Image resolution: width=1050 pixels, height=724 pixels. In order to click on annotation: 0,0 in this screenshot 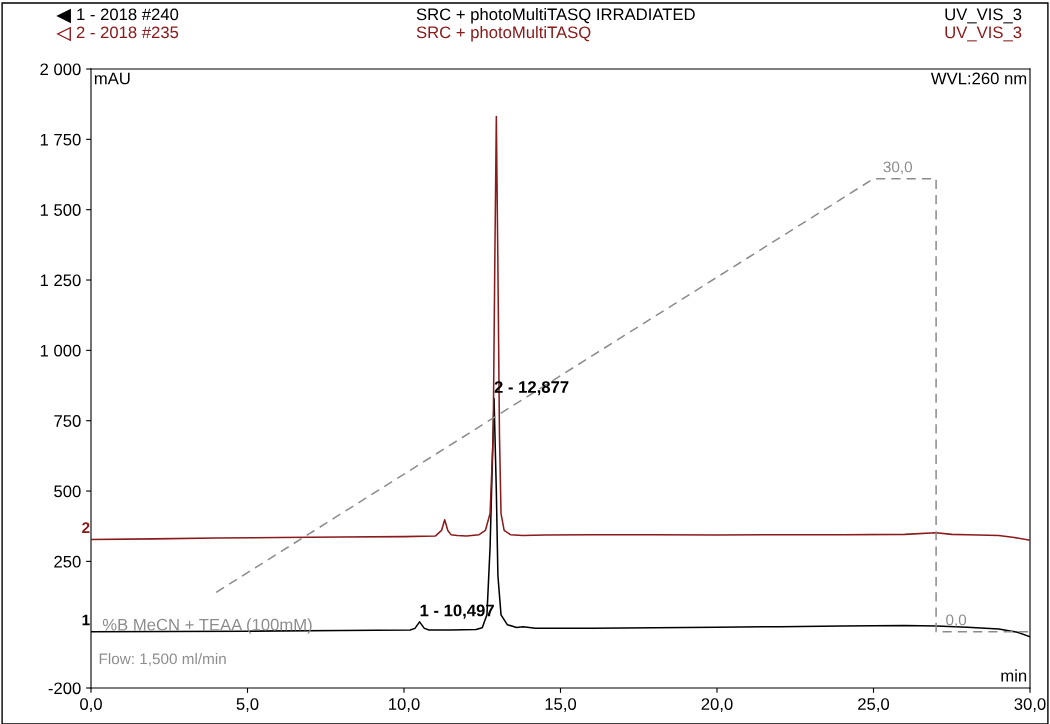, I will do `click(956, 621)`.